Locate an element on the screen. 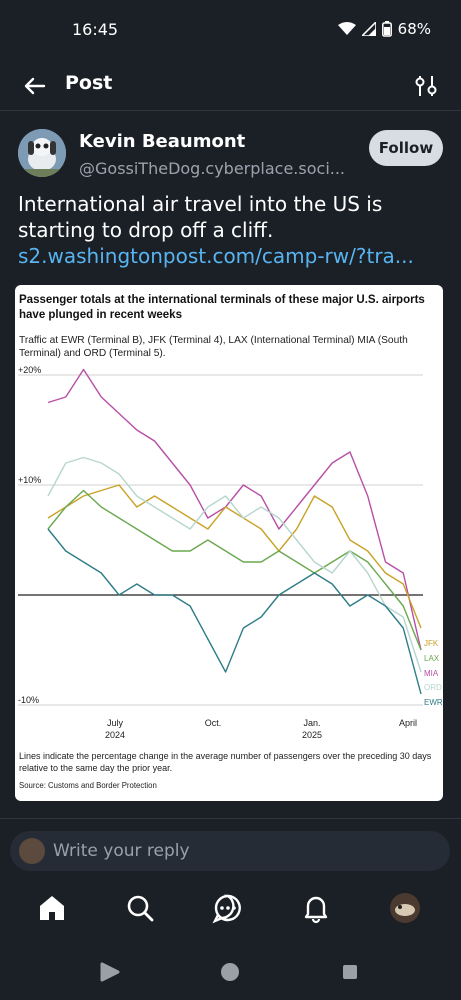 This screenshot has height=1000, width=461. search-icon is located at coordinates (140, 908).